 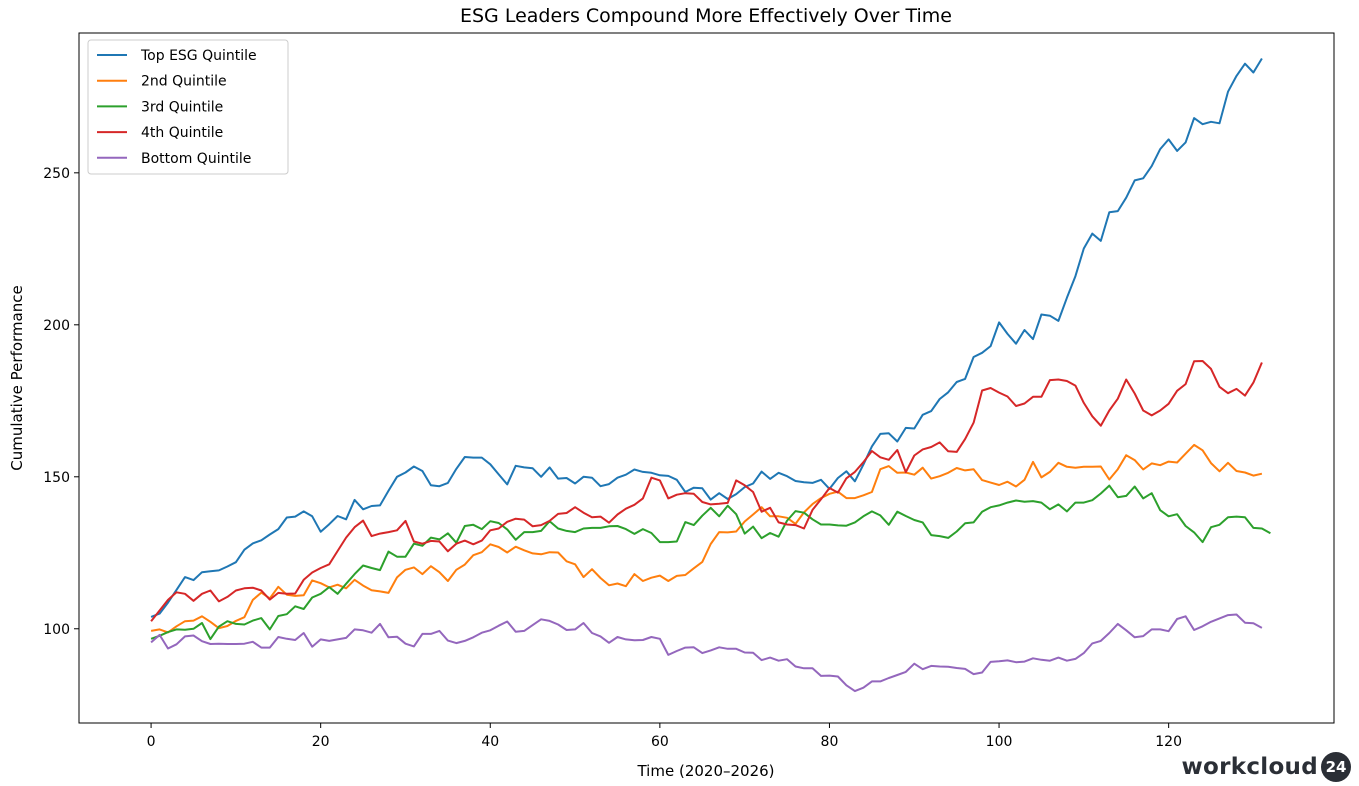 I want to click on x-axis: 0 20 40 60 80 100 120, so click(x=664, y=736).